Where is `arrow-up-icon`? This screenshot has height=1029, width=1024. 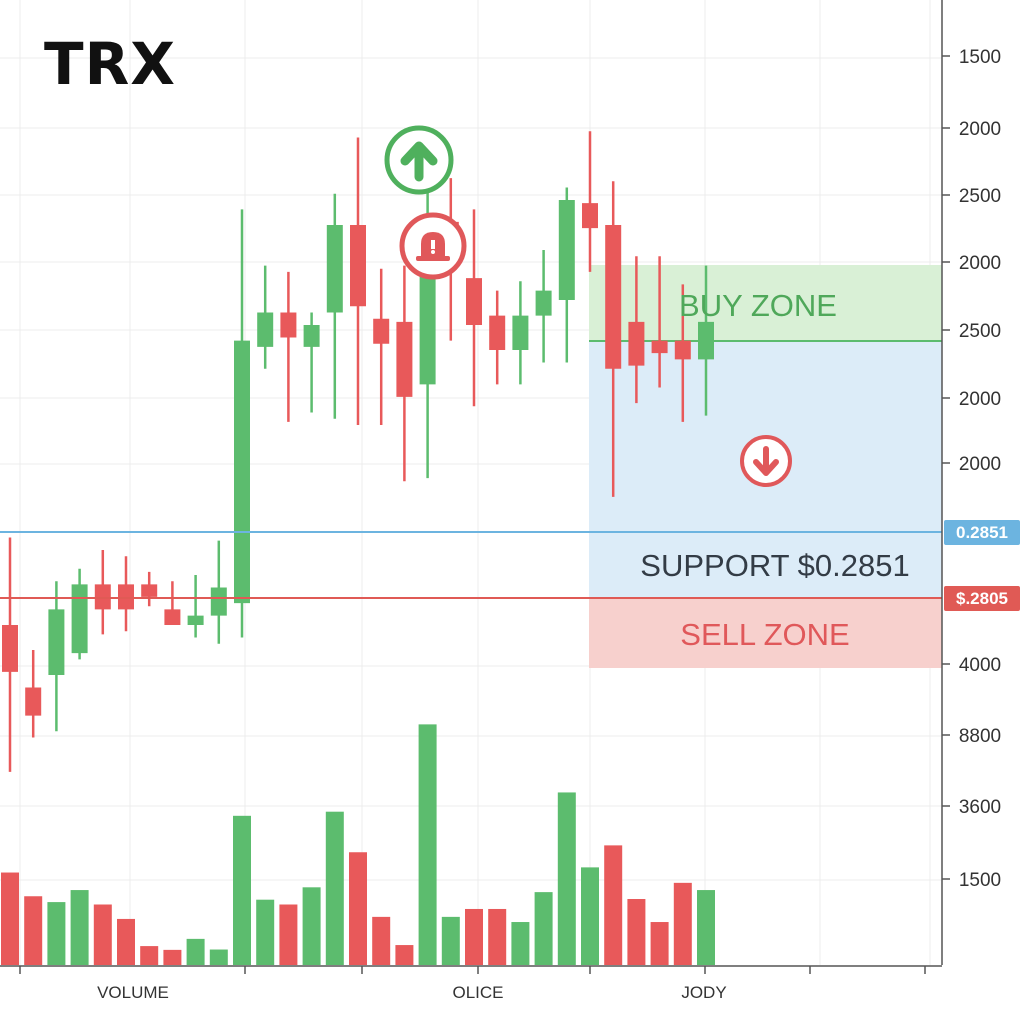
arrow-up-icon is located at coordinates (419, 160).